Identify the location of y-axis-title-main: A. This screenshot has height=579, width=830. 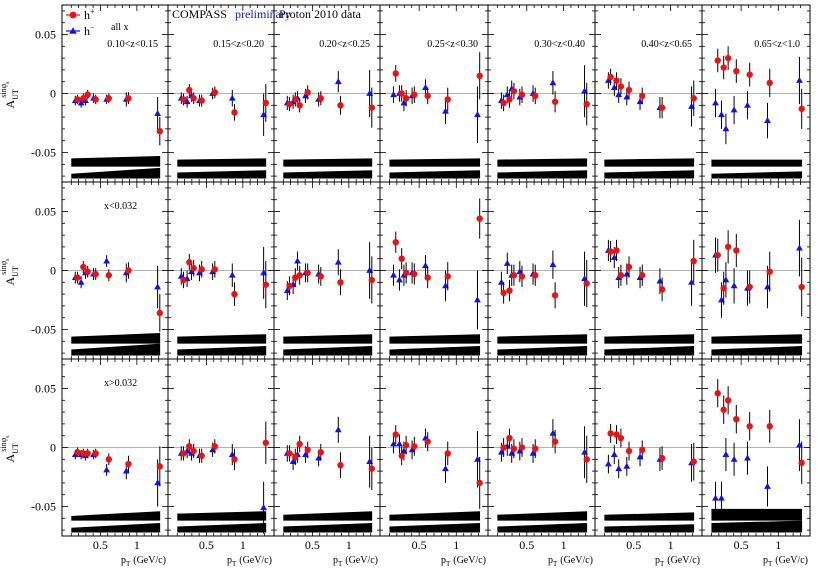
(10, 104).